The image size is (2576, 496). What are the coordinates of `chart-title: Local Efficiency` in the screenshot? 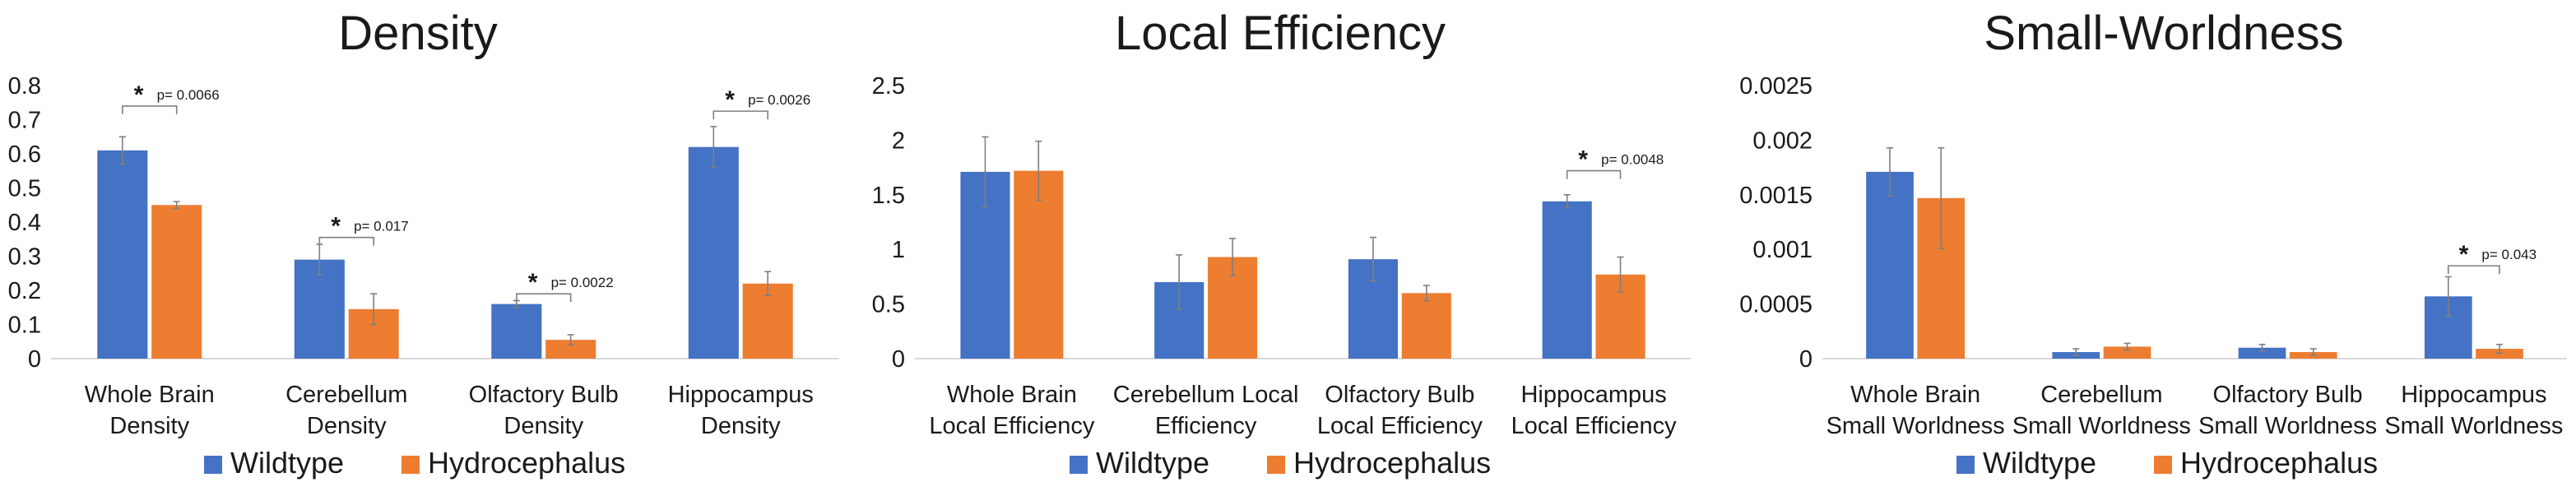 It's located at (1281, 33).